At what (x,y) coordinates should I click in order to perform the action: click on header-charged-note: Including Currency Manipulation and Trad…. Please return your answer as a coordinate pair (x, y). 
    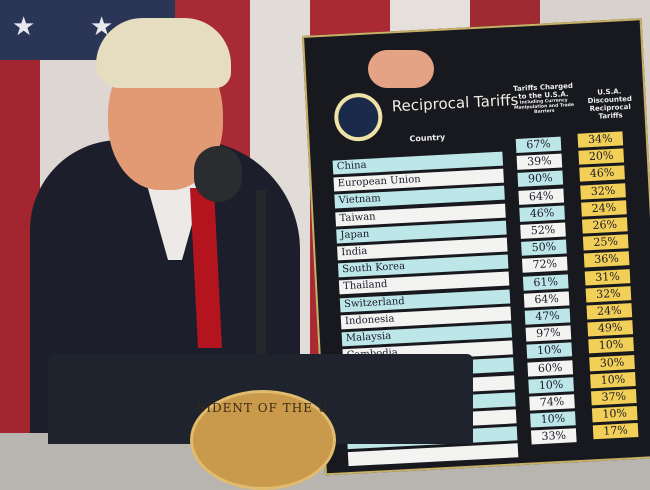
    Looking at the image, I should click on (544, 106).